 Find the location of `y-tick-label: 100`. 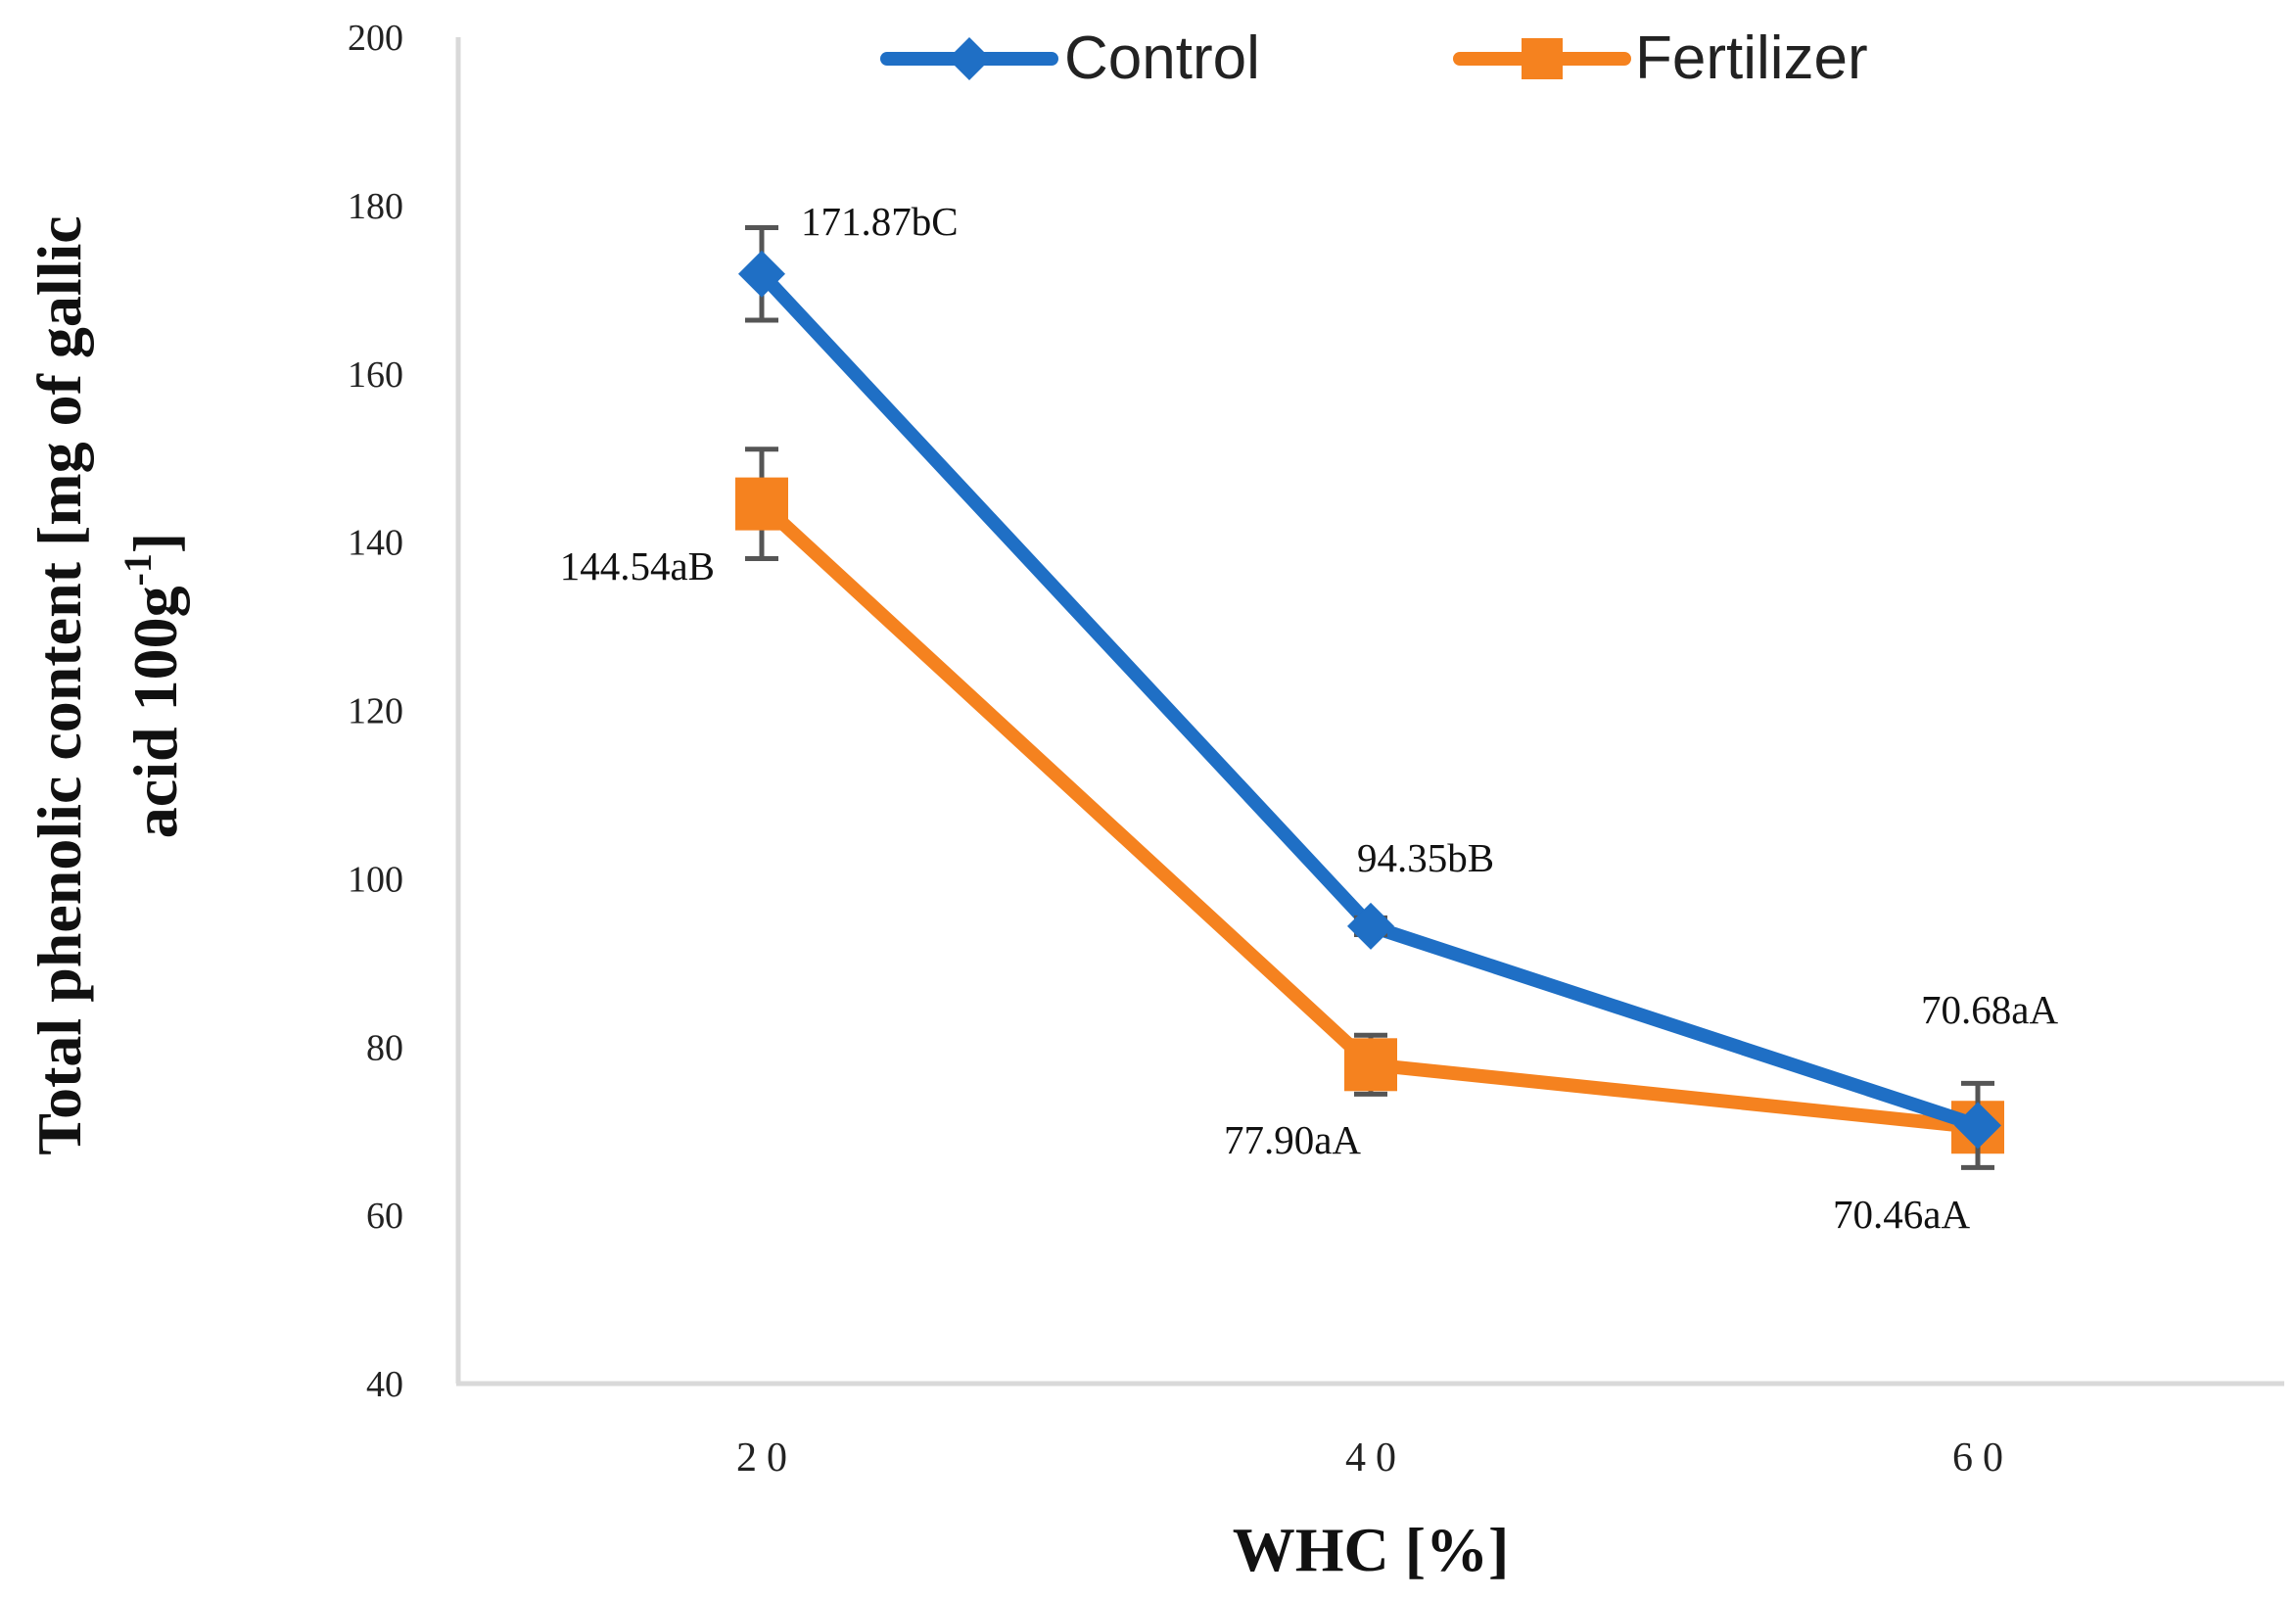

y-tick-label: 100 is located at coordinates (375, 880).